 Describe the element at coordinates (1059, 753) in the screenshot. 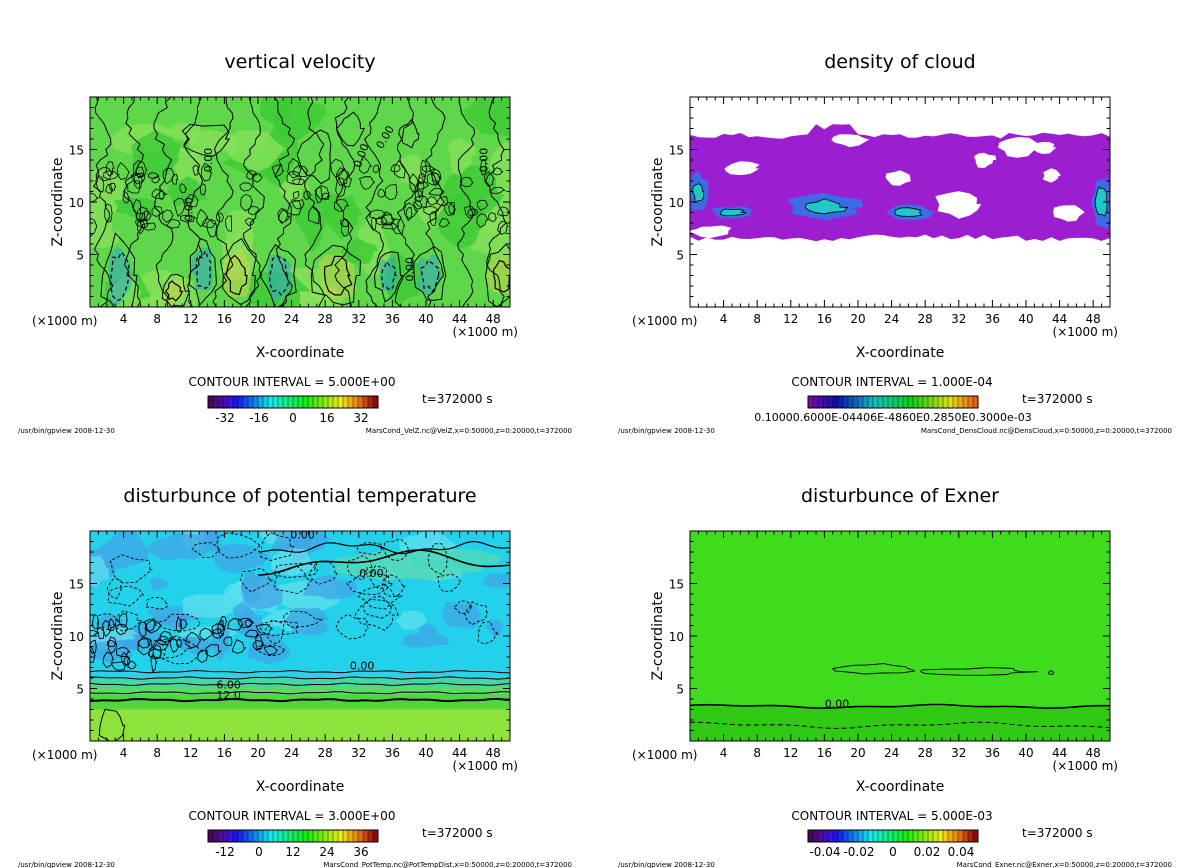

I see `x-tick-label: 44` at that location.